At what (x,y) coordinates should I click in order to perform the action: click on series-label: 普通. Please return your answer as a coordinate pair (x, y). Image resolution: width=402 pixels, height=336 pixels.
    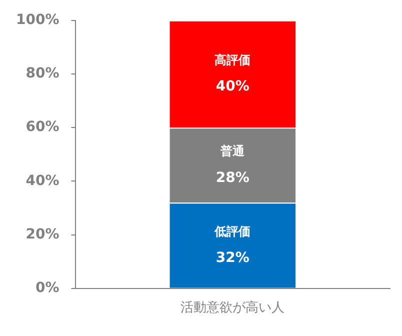
    Looking at the image, I should click on (233, 151).